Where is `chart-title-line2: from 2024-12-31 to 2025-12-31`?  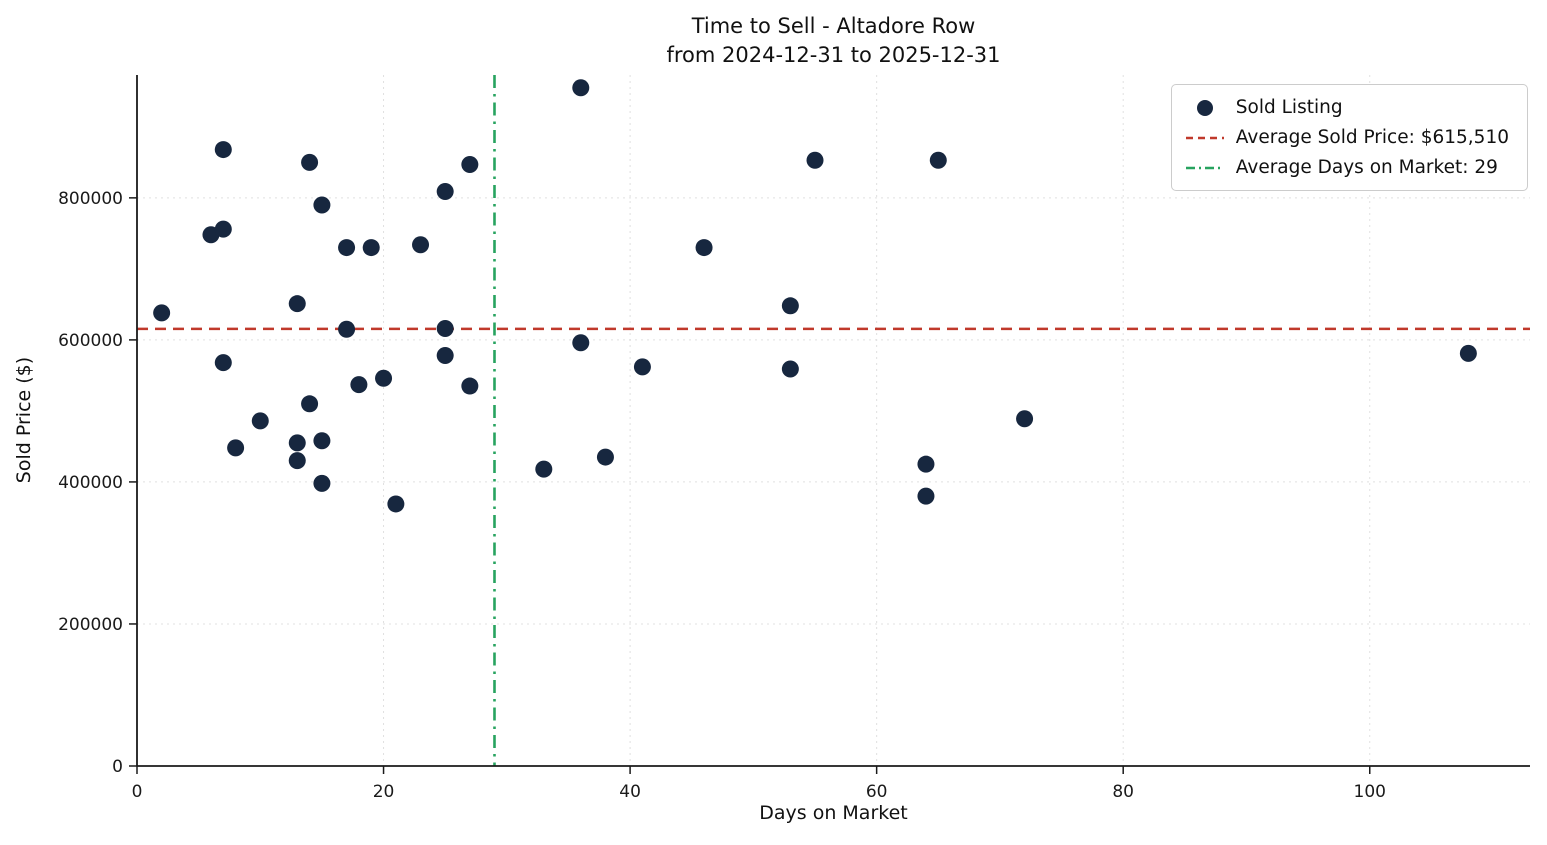
chart-title-line2: from 2024-12-31 to 2025-12-31 is located at coordinates (833, 55).